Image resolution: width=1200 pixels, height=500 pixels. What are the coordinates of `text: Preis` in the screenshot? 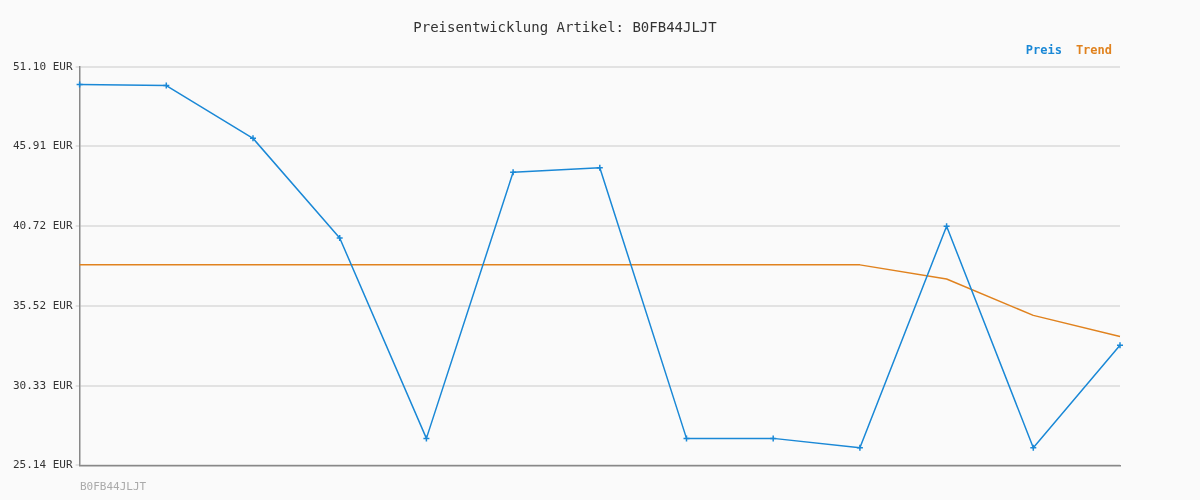 It's located at (1043, 49).